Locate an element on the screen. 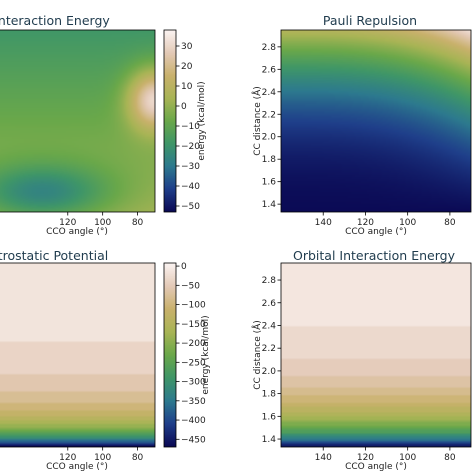 This screenshot has height=474, width=474. colorbar-tick-label: −100 is located at coordinates (193, 306).